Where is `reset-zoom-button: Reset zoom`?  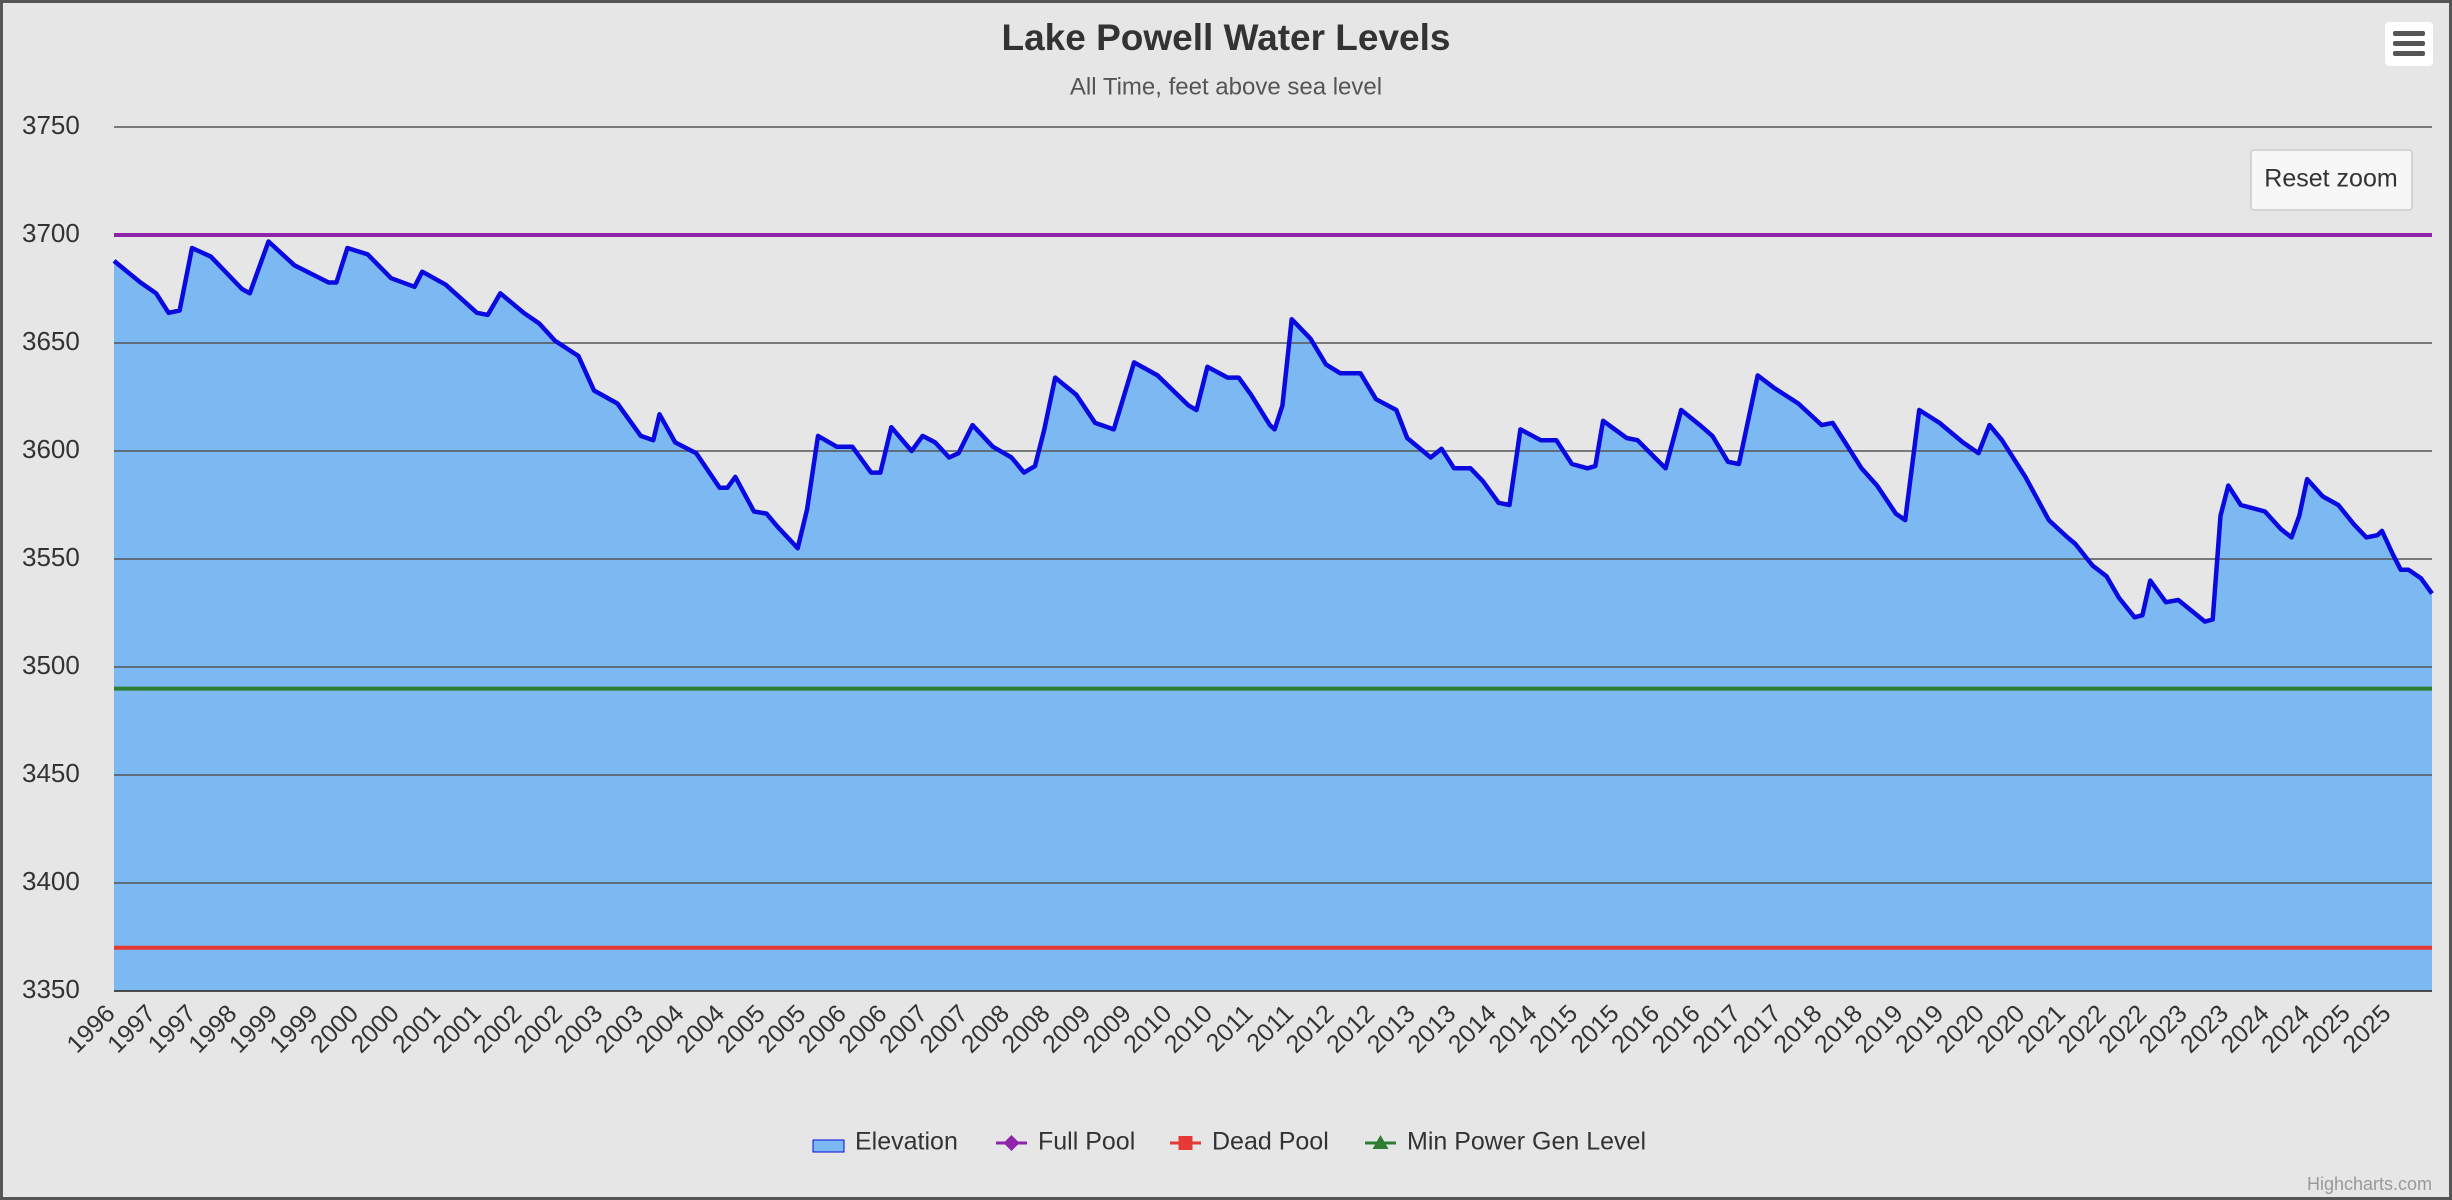
reset-zoom-button: Reset zoom is located at coordinates (2331, 180).